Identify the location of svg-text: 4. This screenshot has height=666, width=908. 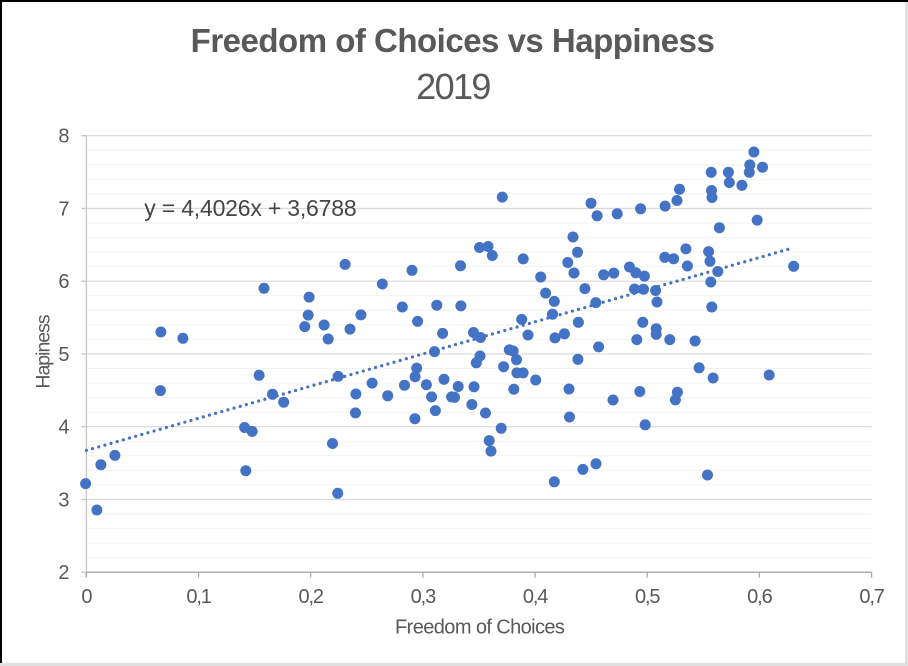
(63, 428).